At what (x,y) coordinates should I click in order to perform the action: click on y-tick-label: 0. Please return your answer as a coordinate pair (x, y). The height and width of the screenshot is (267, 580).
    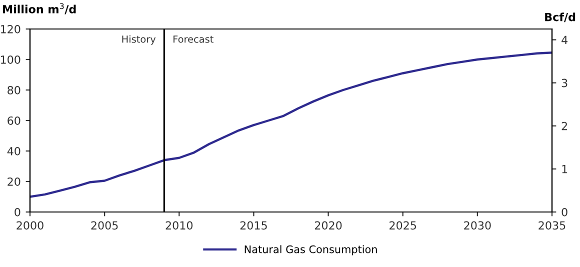
    Looking at the image, I should click on (17, 212).